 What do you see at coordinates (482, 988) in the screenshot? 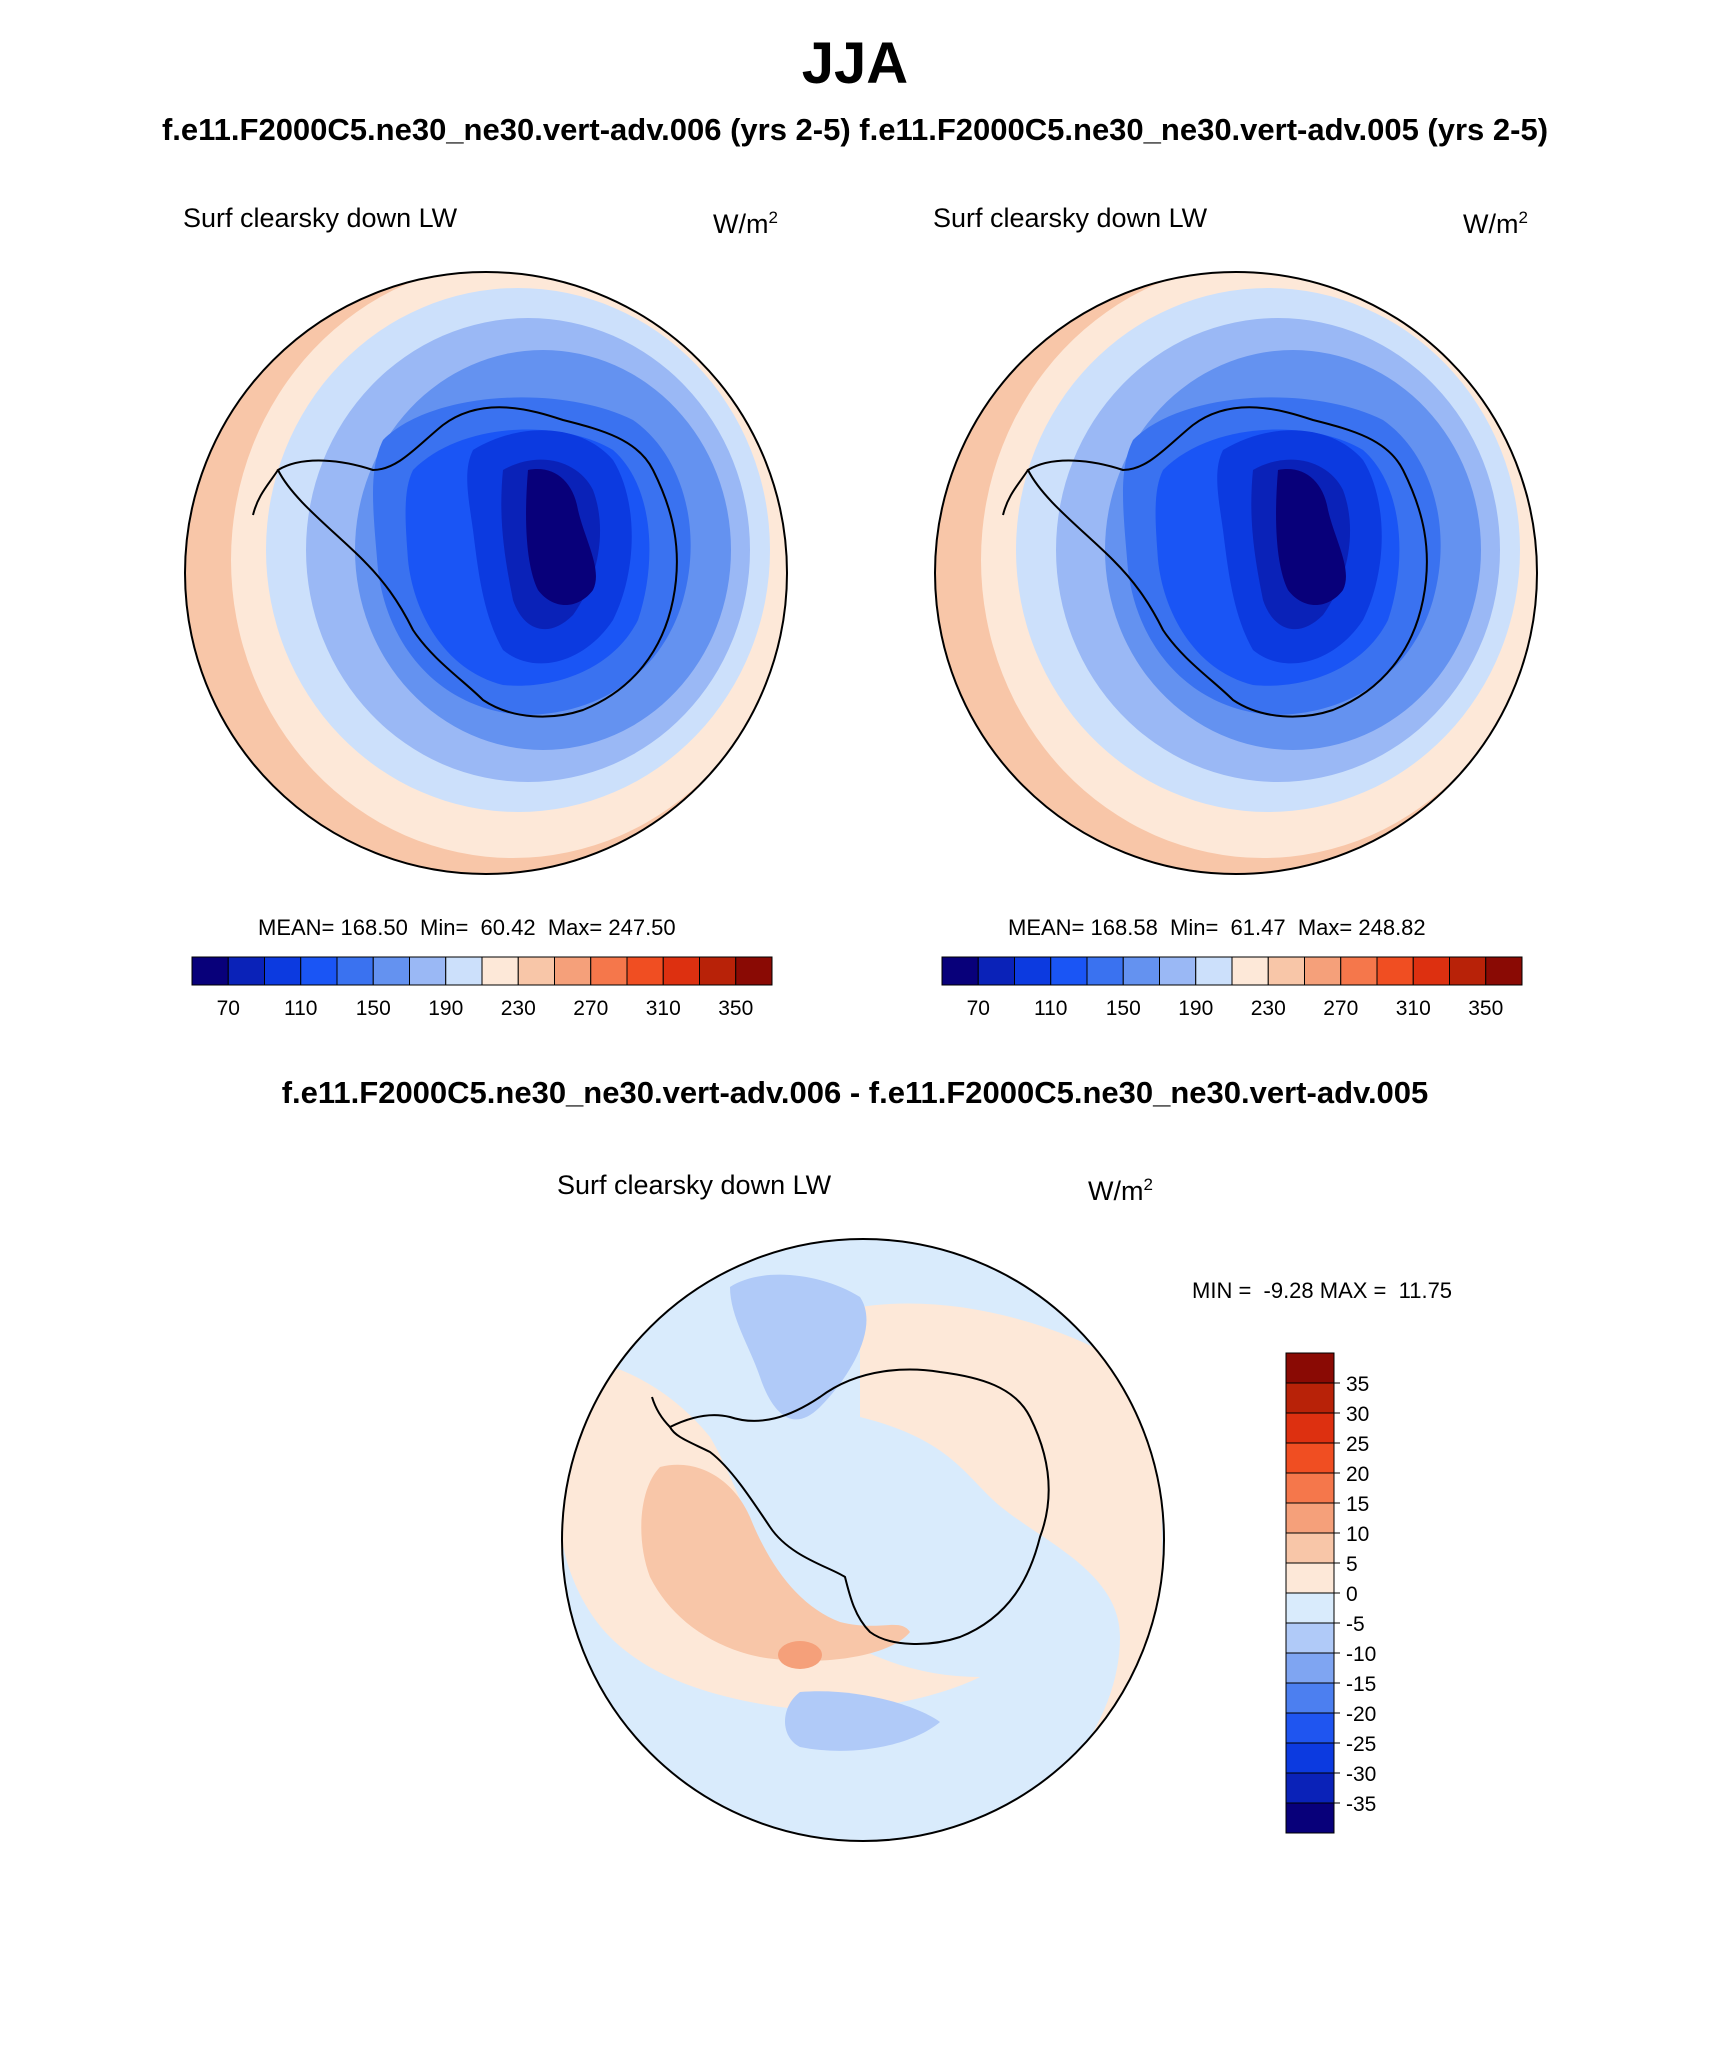
I see `panel1-colorbar: 70 110 150 190 230 270 310 350` at bounding box center [482, 988].